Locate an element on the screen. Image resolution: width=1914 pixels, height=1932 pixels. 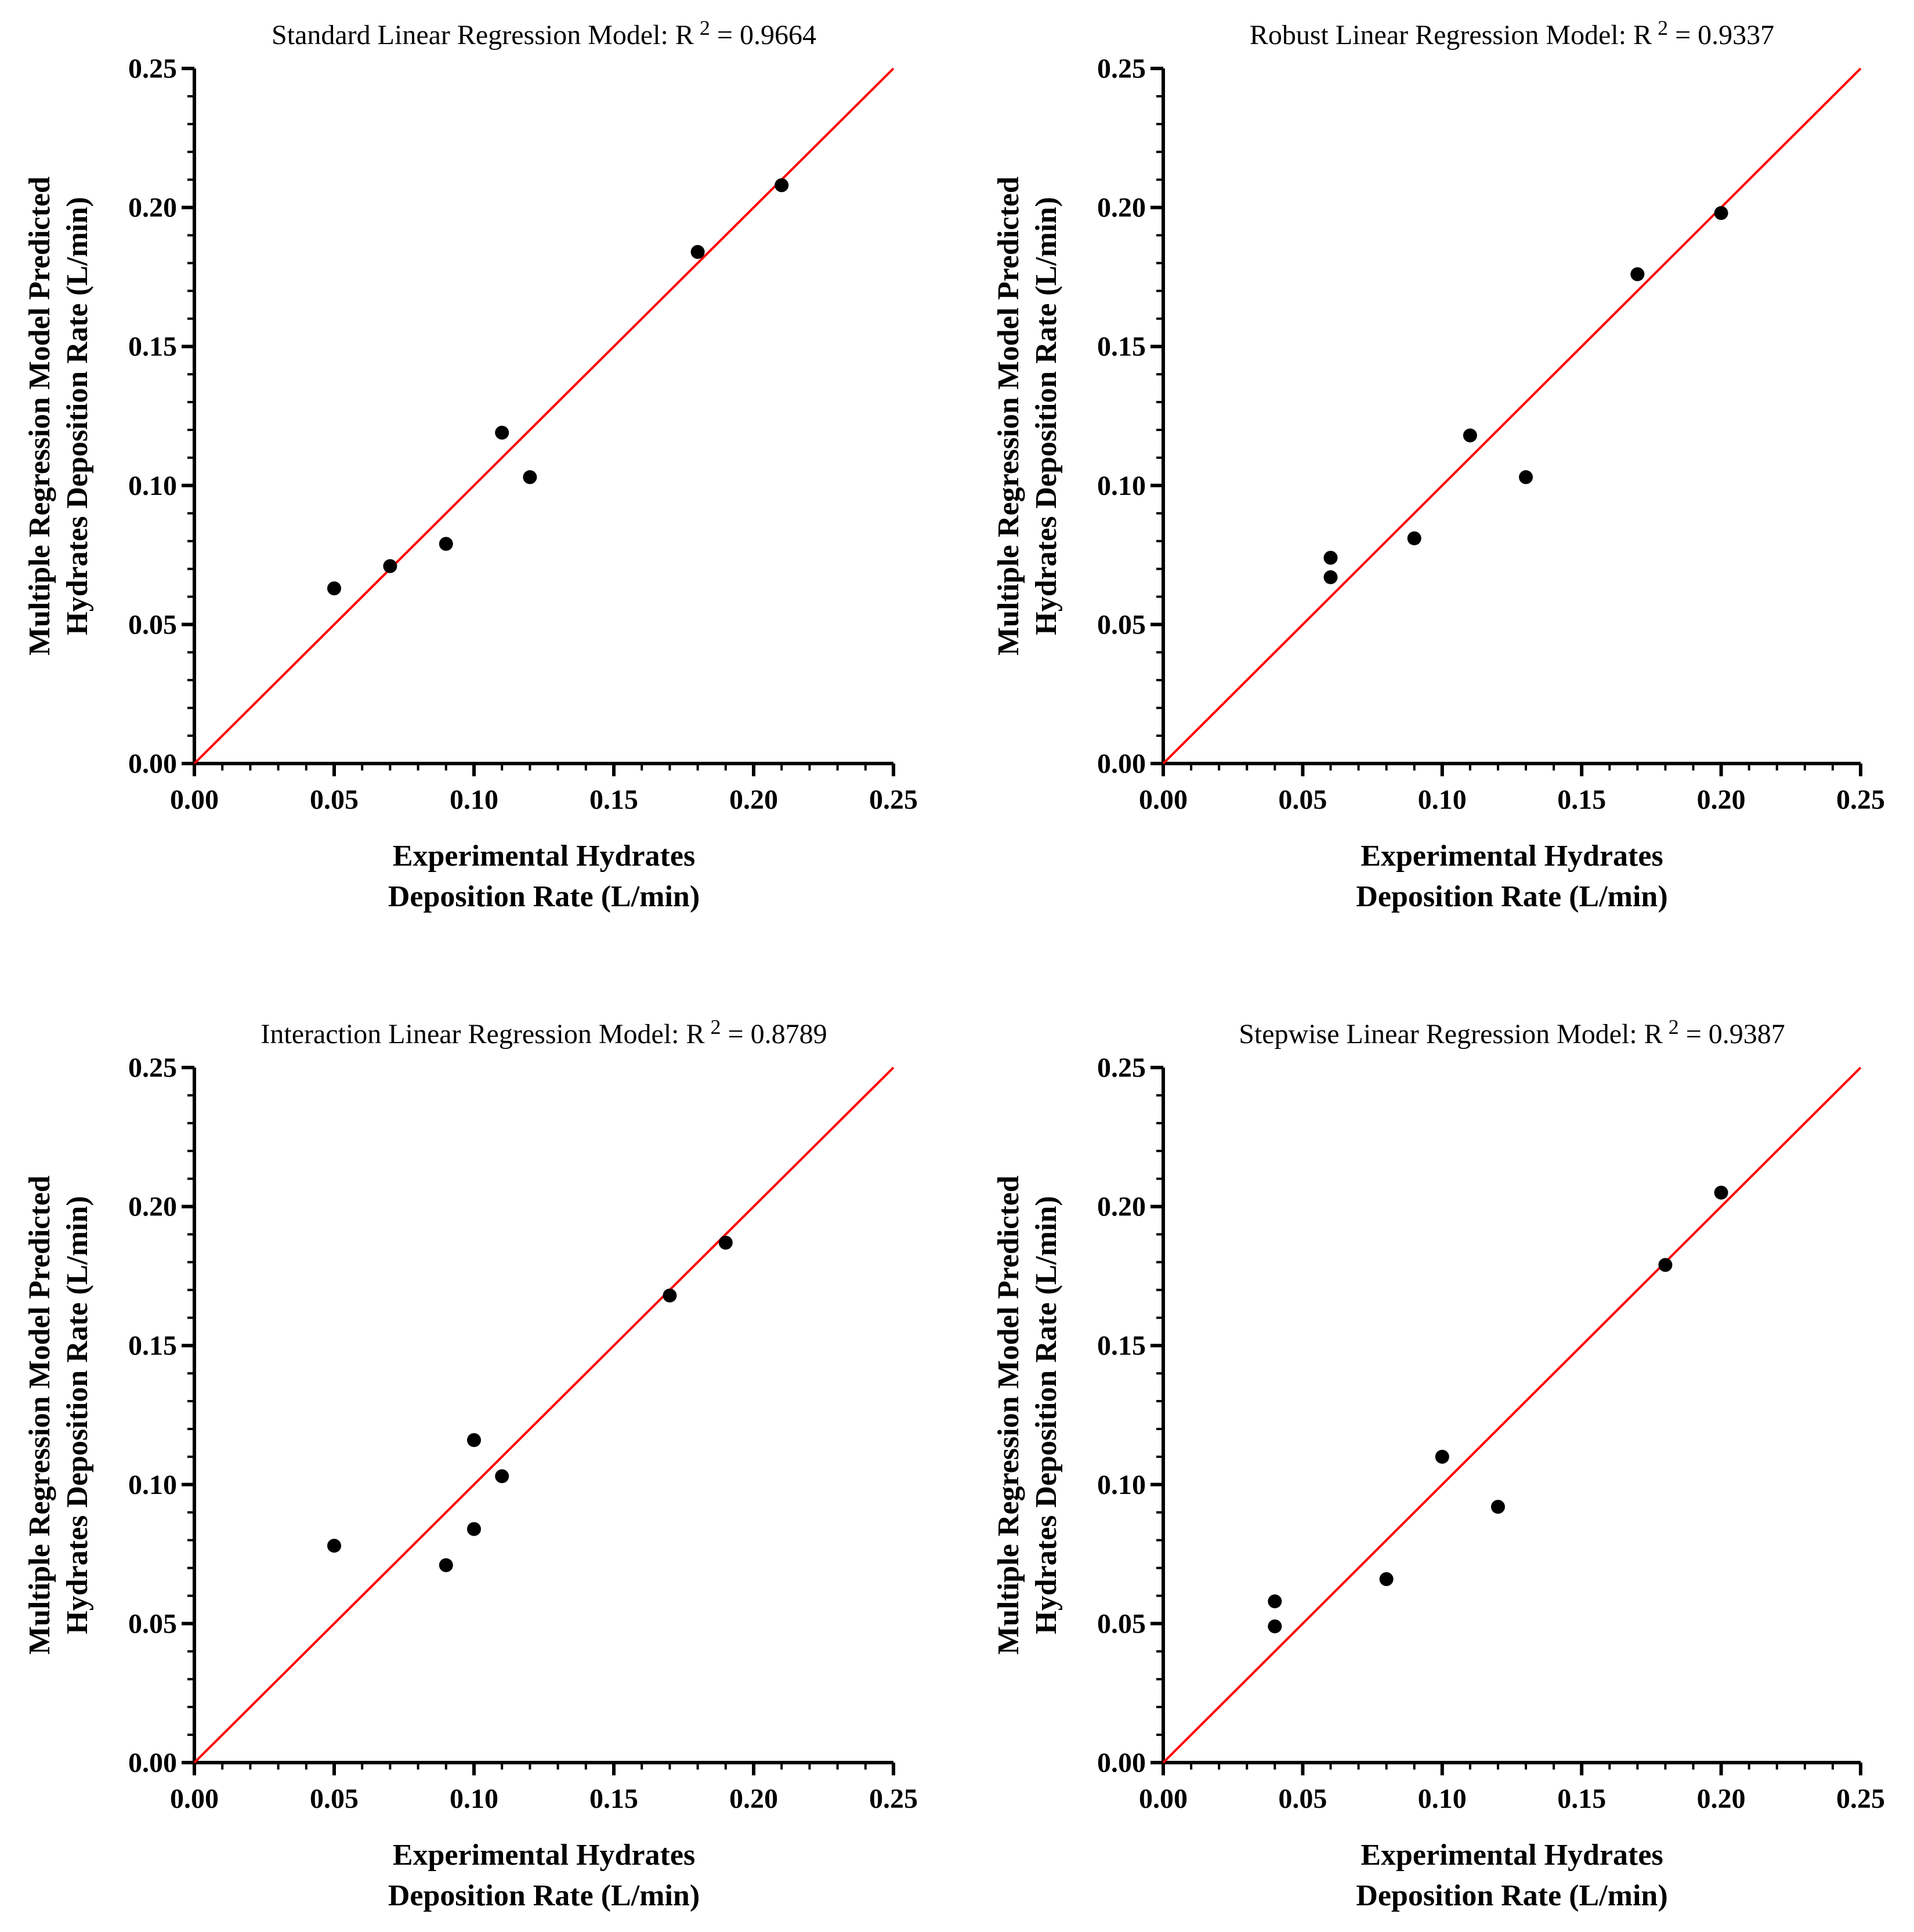
chart-title-text: Robust Linear Regression Model: R is located at coordinates (1451, 35).